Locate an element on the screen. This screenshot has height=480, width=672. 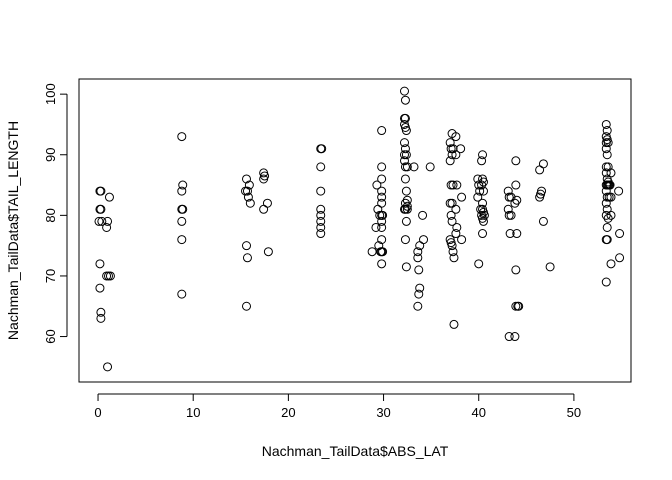
x-tick-label: 40 is located at coordinates (478, 412).